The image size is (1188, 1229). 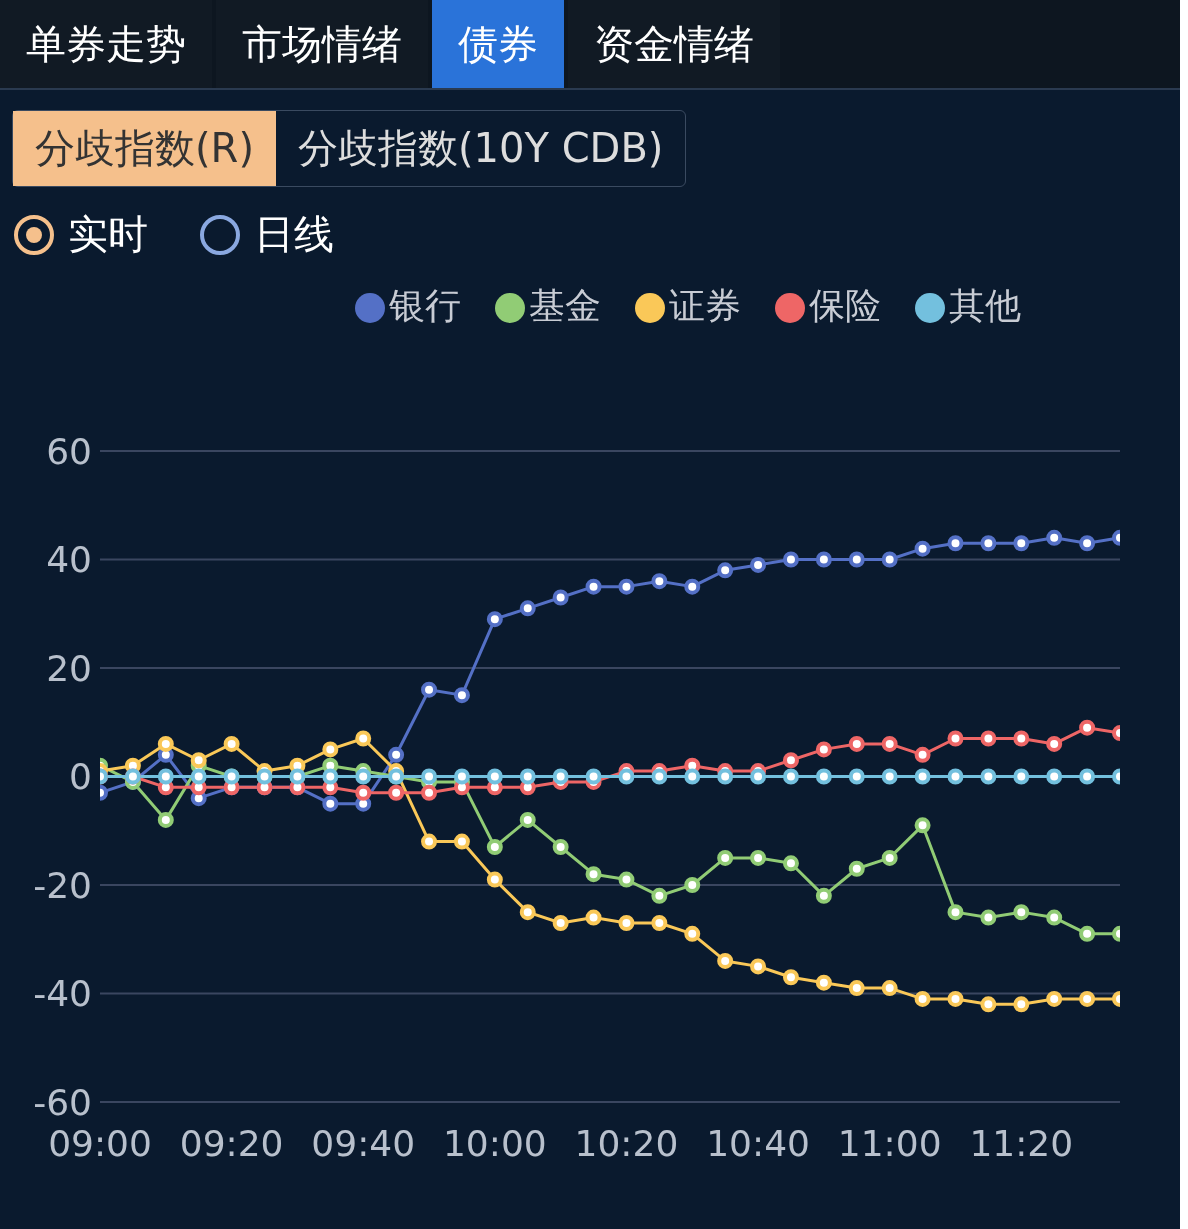 I want to click on y-tick-label: 20, so click(x=69, y=668).